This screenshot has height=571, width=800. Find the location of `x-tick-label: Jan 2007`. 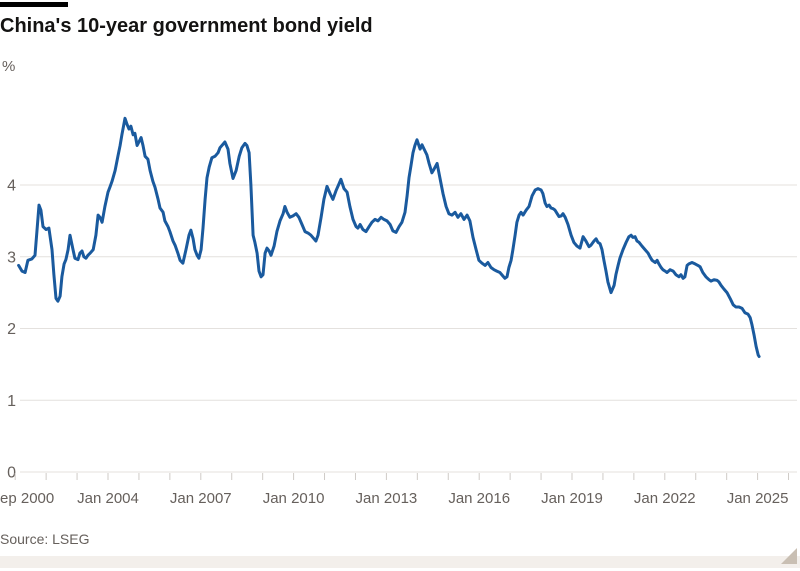

x-tick-label: Jan 2007 is located at coordinates (201, 498).